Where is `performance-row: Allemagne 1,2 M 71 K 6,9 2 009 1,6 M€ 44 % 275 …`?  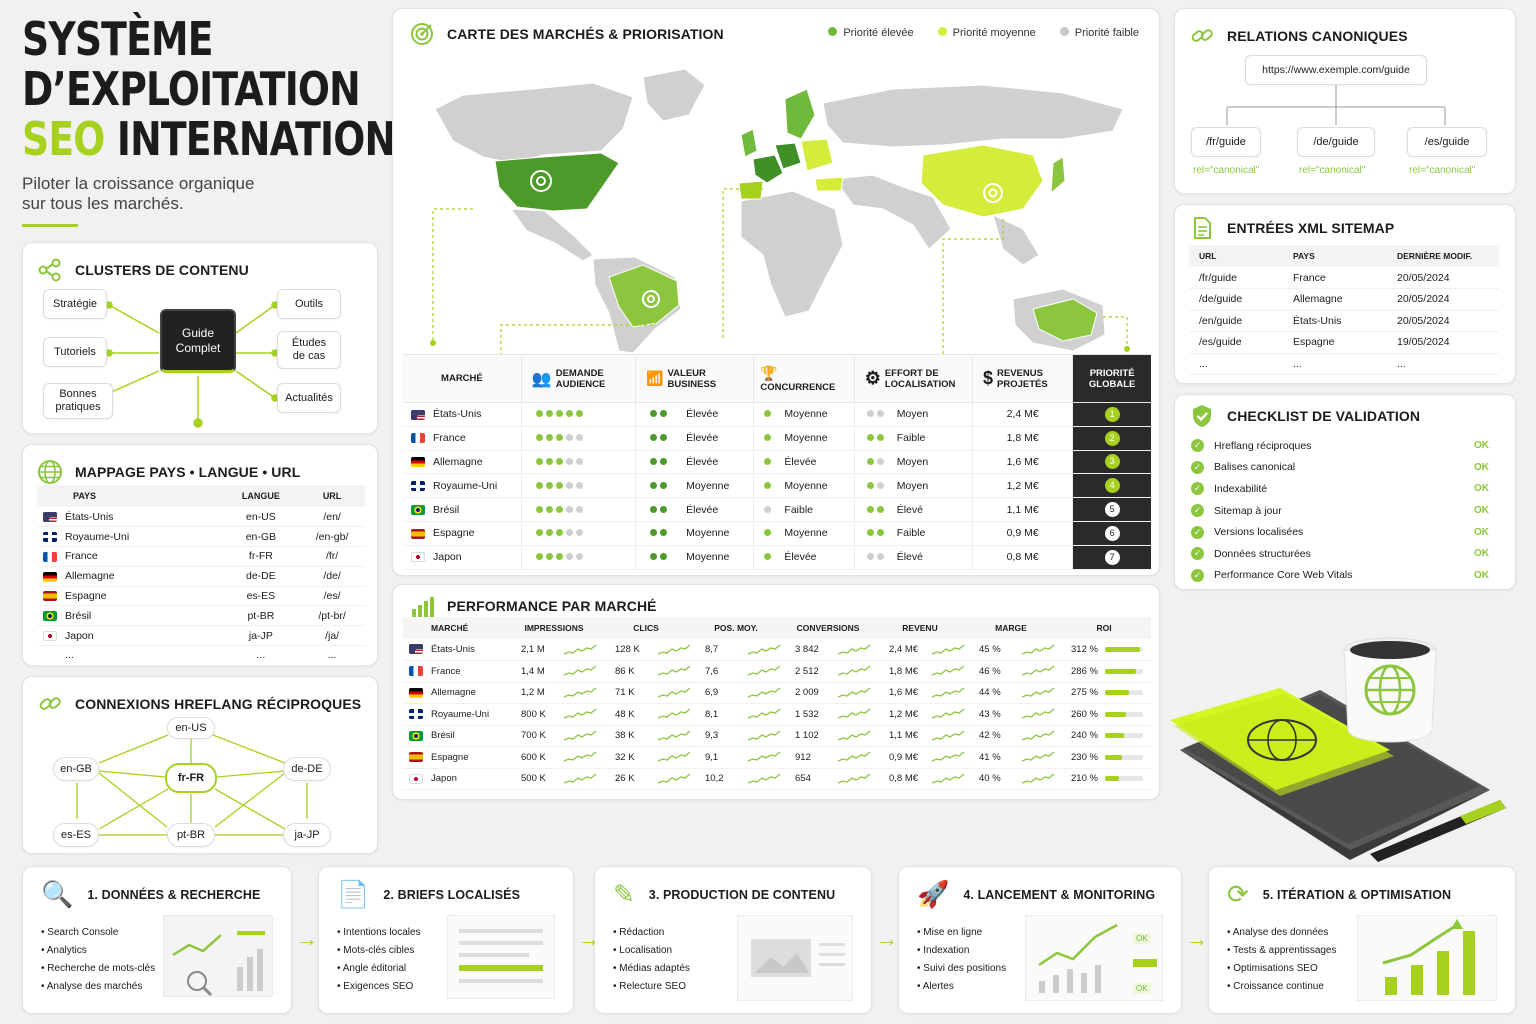 performance-row: Allemagne 1,2 M 71 K 6,9 2 009 1,6 M€ 44 % 275 … is located at coordinates (777, 693).